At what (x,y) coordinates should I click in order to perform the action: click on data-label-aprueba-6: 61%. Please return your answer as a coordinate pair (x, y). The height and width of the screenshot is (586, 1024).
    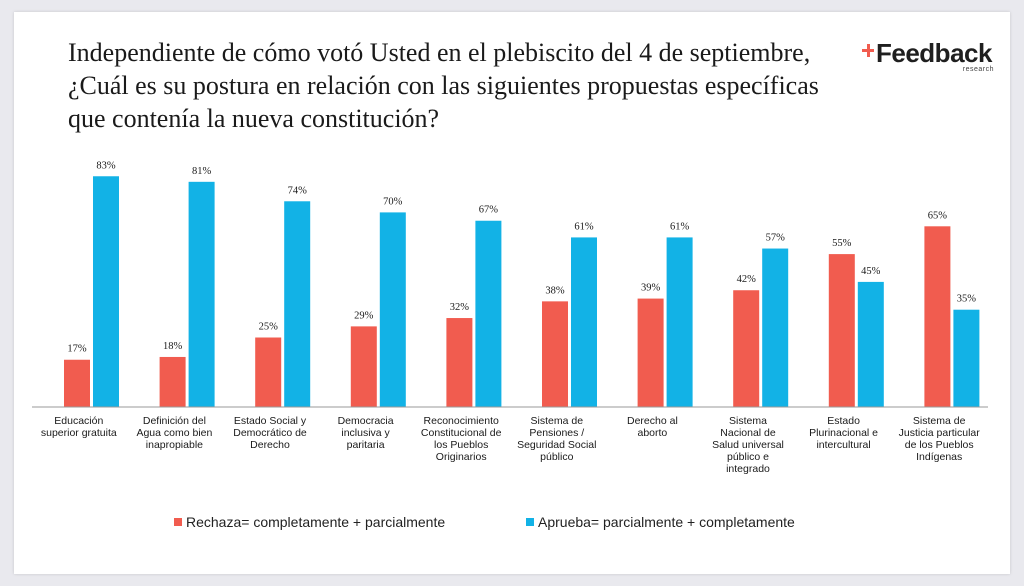
    Looking at the image, I should click on (584, 226).